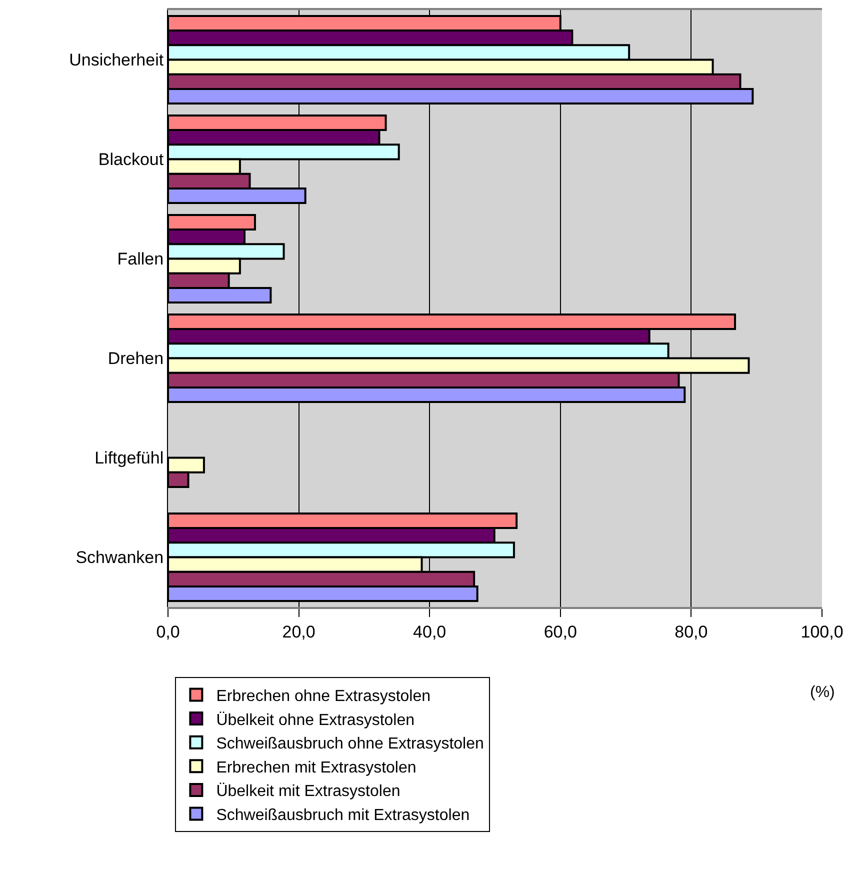 This screenshot has height=885, width=855. What do you see at coordinates (429, 632) in the screenshot?
I see `x-tick-label: 40,0` at bounding box center [429, 632].